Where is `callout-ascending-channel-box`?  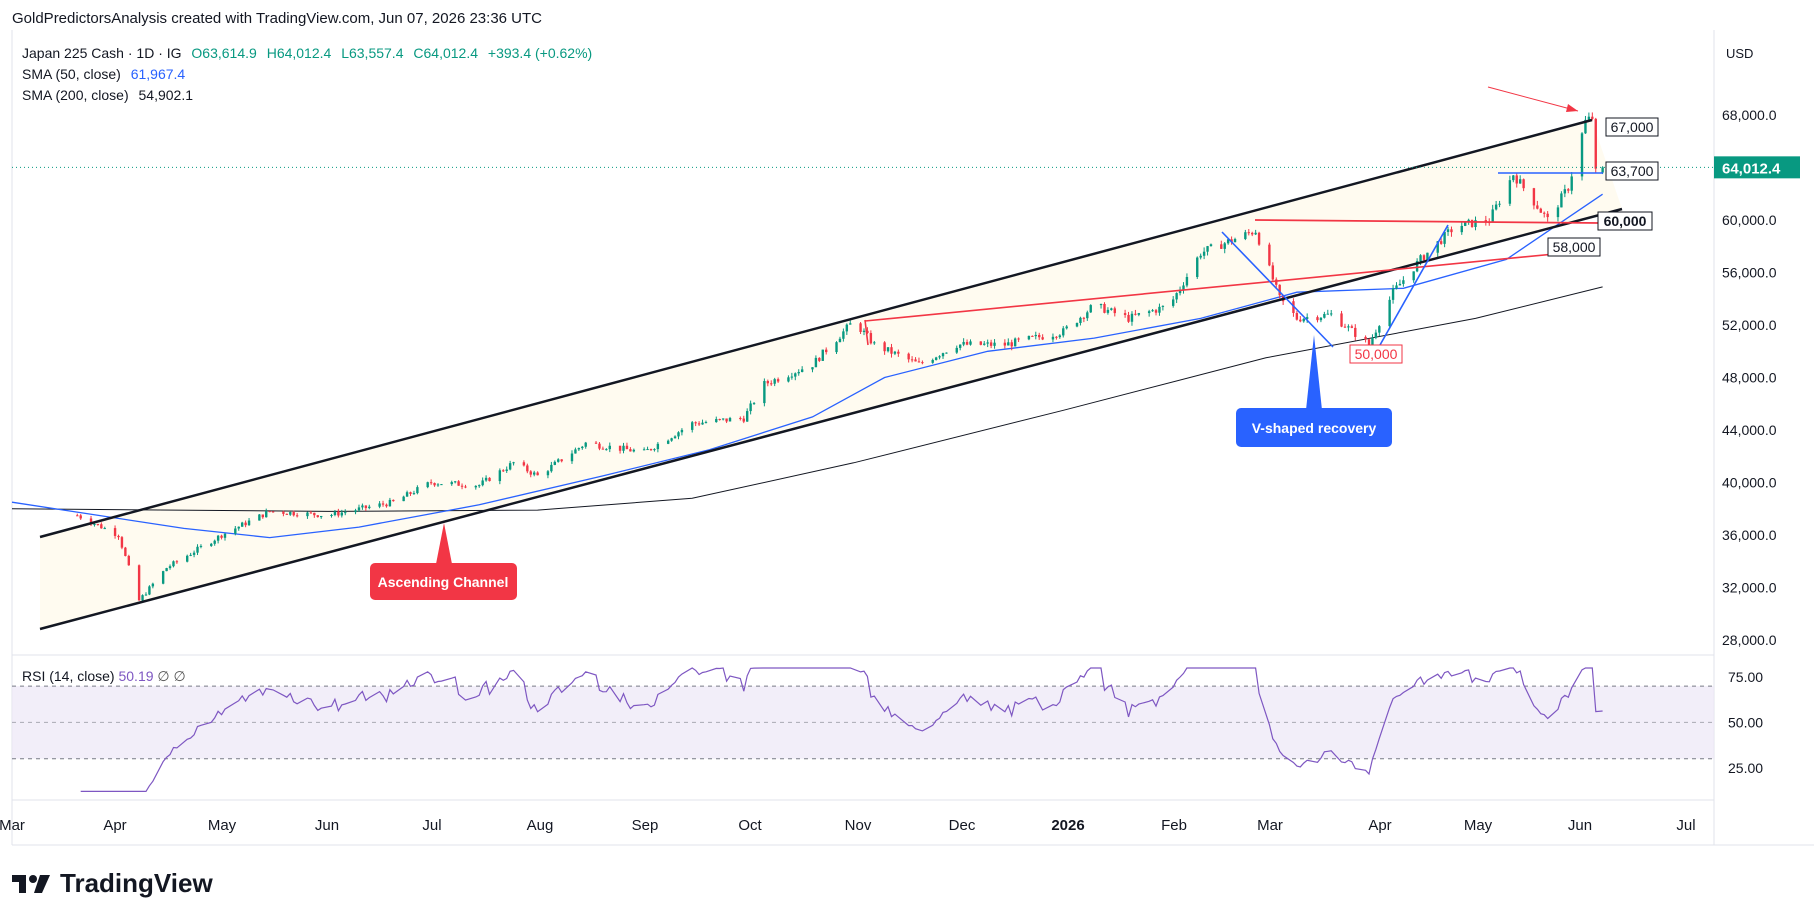
callout-ascending-channel-box is located at coordinates (443, 581).